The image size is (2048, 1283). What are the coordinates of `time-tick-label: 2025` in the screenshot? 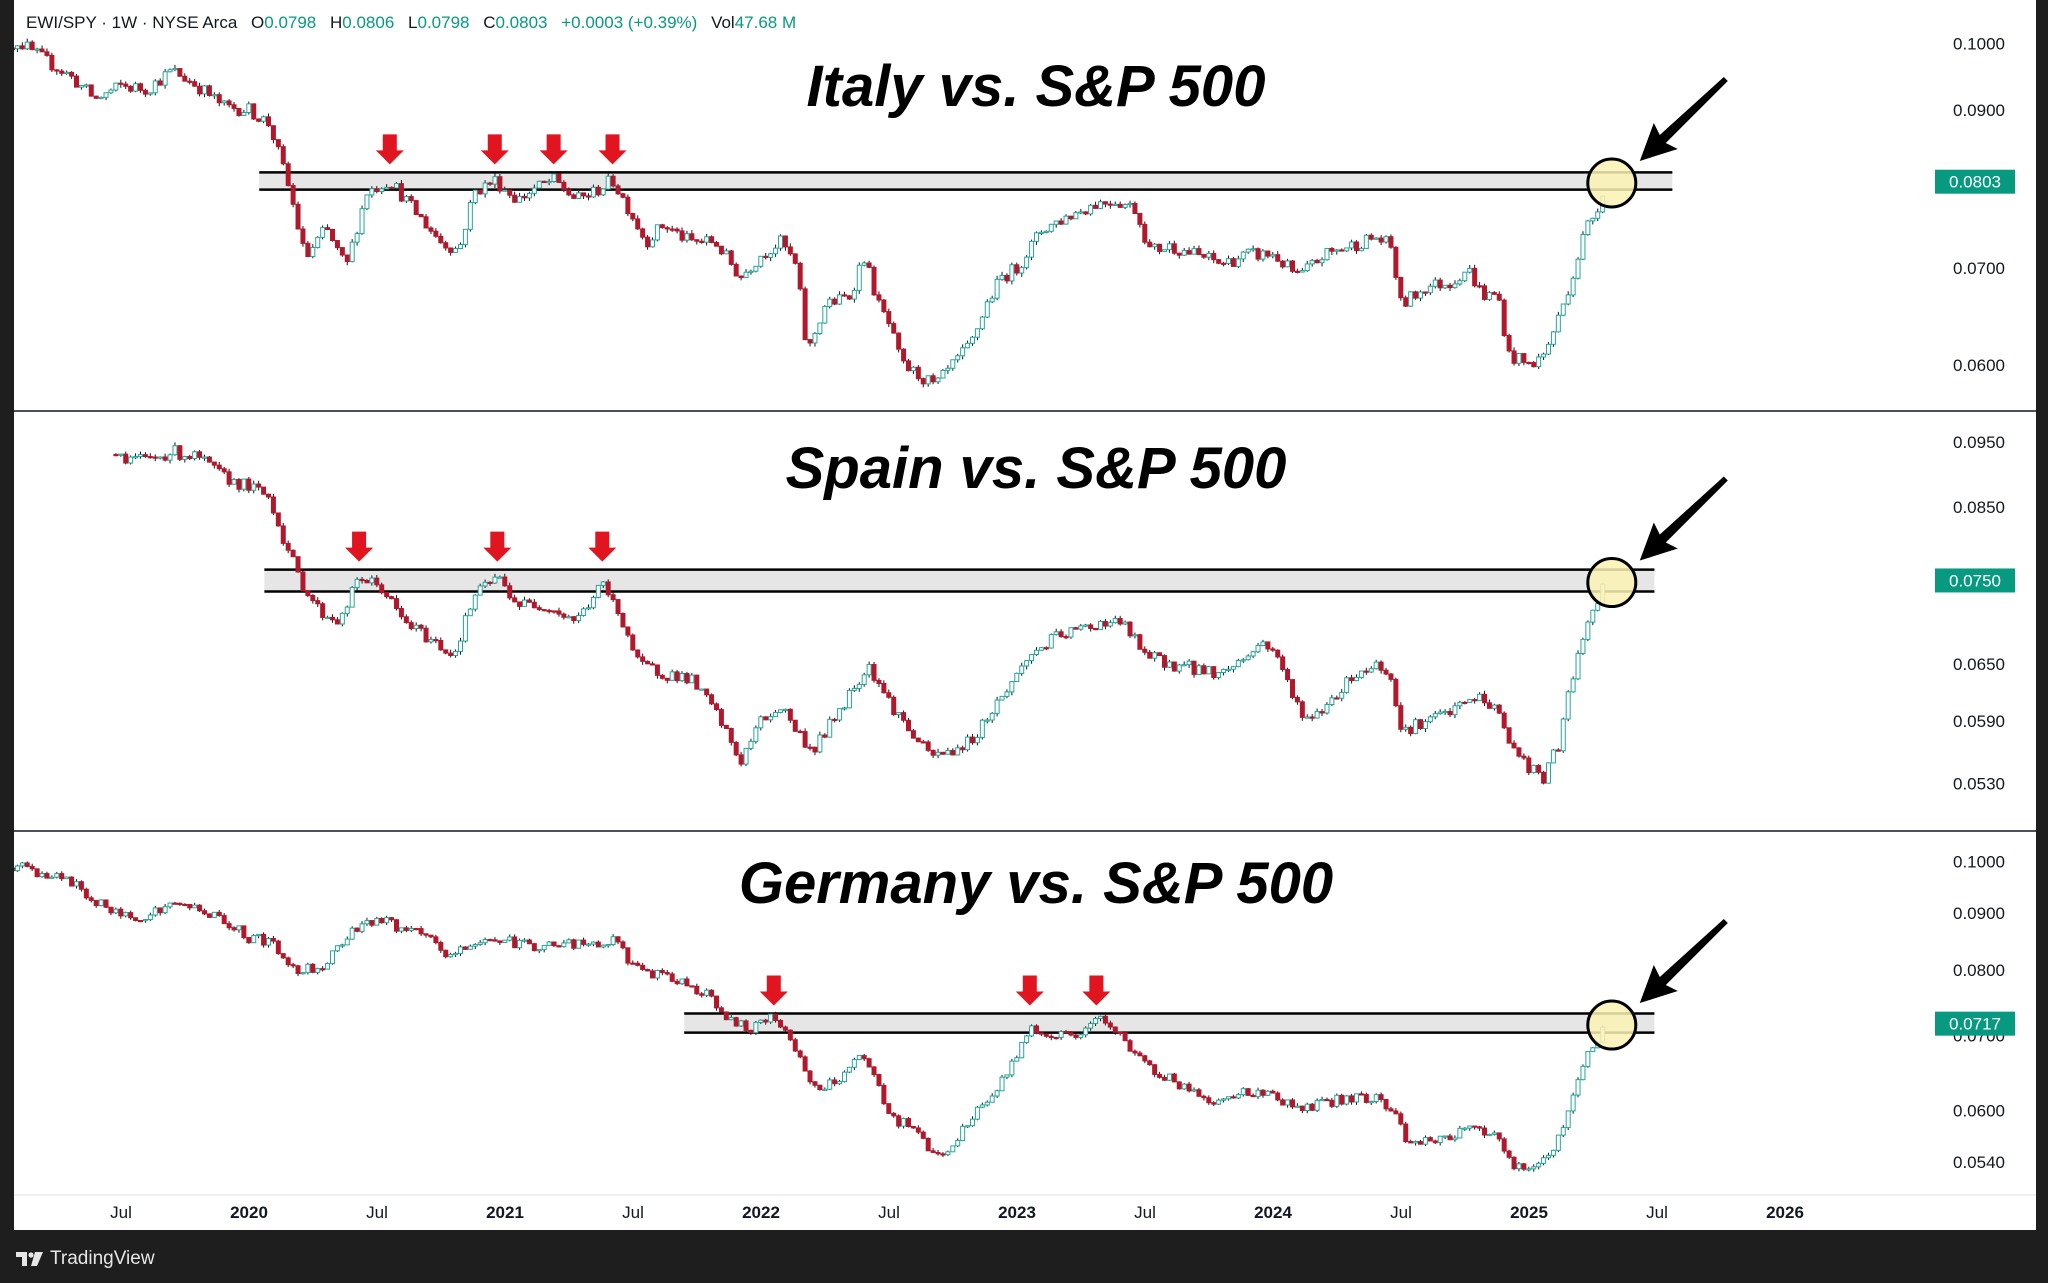 It's located at (1529, 1212).